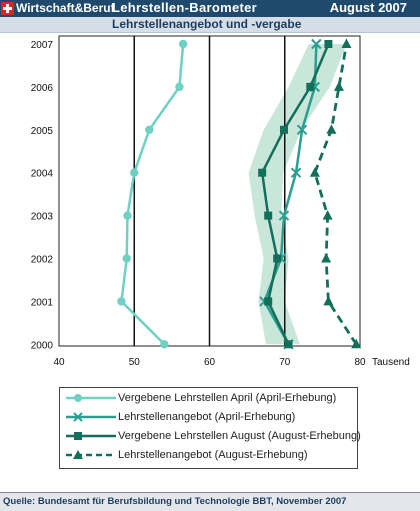 The width and height of the screenshot is (420, 511). What do you see at coordinates (285, 362) in the screenshot?
I see `x-tick-label: 70` at bounding box center [285, 362].